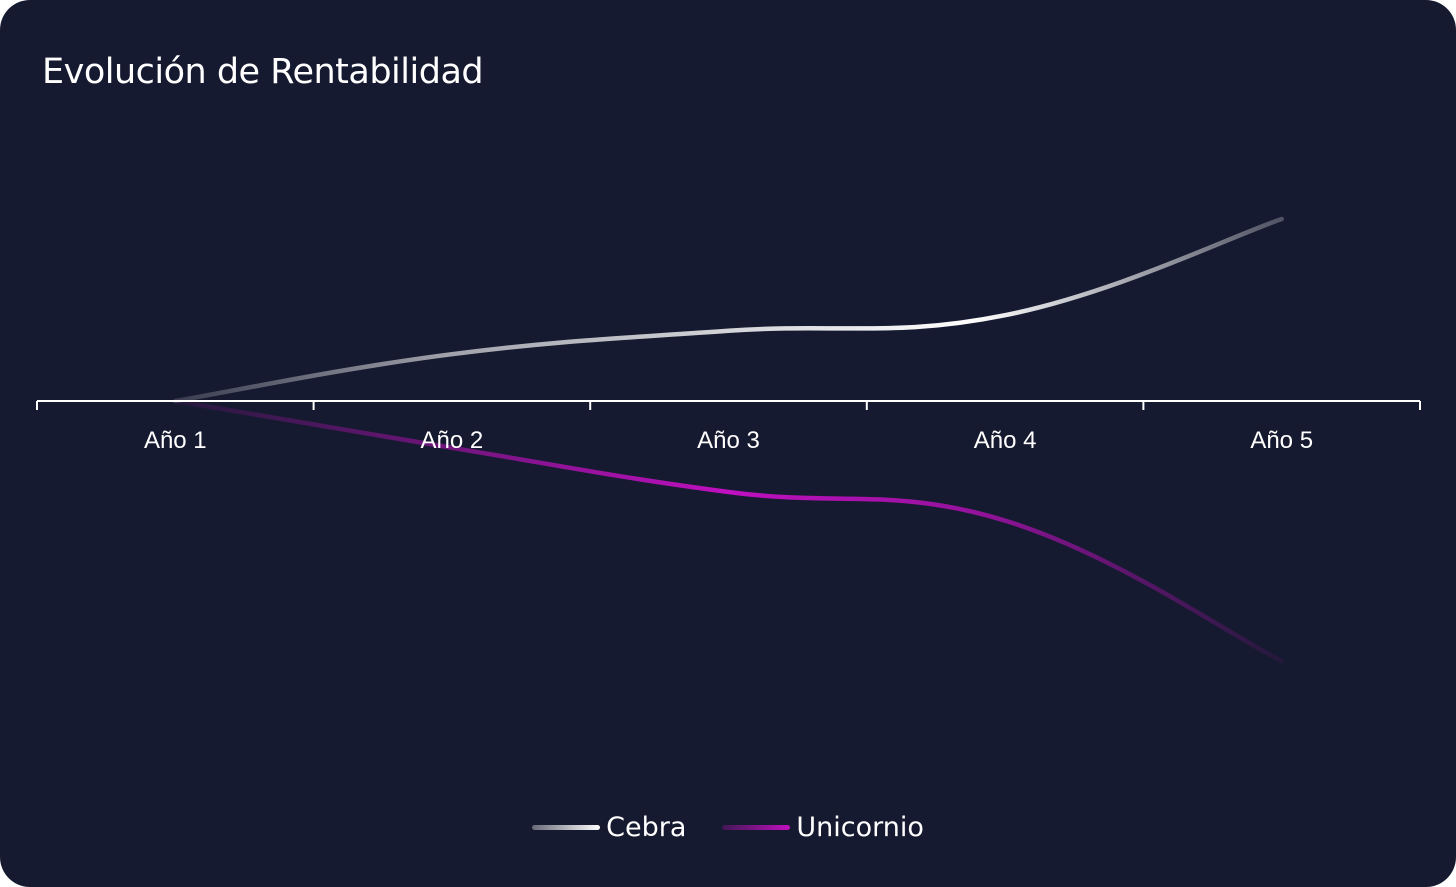  I want to click on legend: Cebra Unicornio, so click(728, 827).